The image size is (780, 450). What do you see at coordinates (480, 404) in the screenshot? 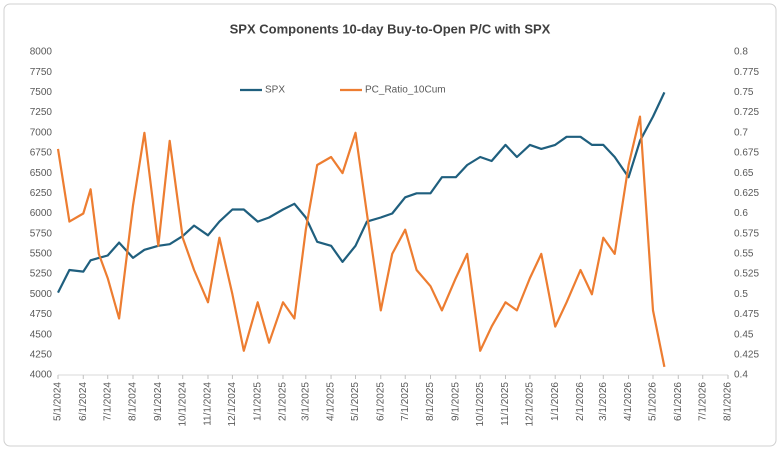
I see `x-tick-label: 10/1/2025` at bounding box center [480, 404].